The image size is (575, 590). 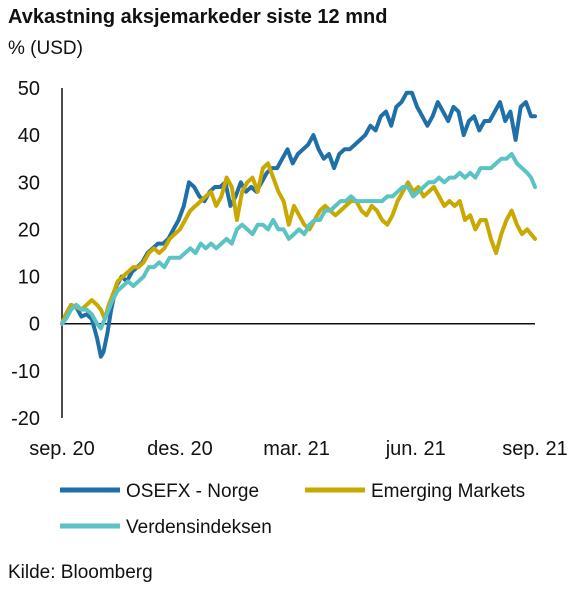 I want to click on x-tick-label: sep. 21, so click(x=535, y=449).